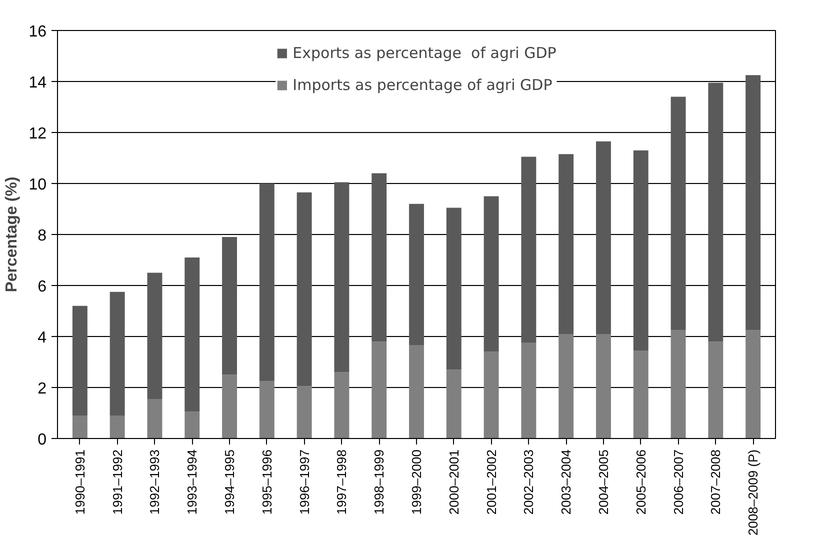 The width and height of the screenshot is (839, 542). Describe the element at coordinates (424, 53) in the screenshot. I see `legend-label: Exports as percentage of agri GDP` at that location.